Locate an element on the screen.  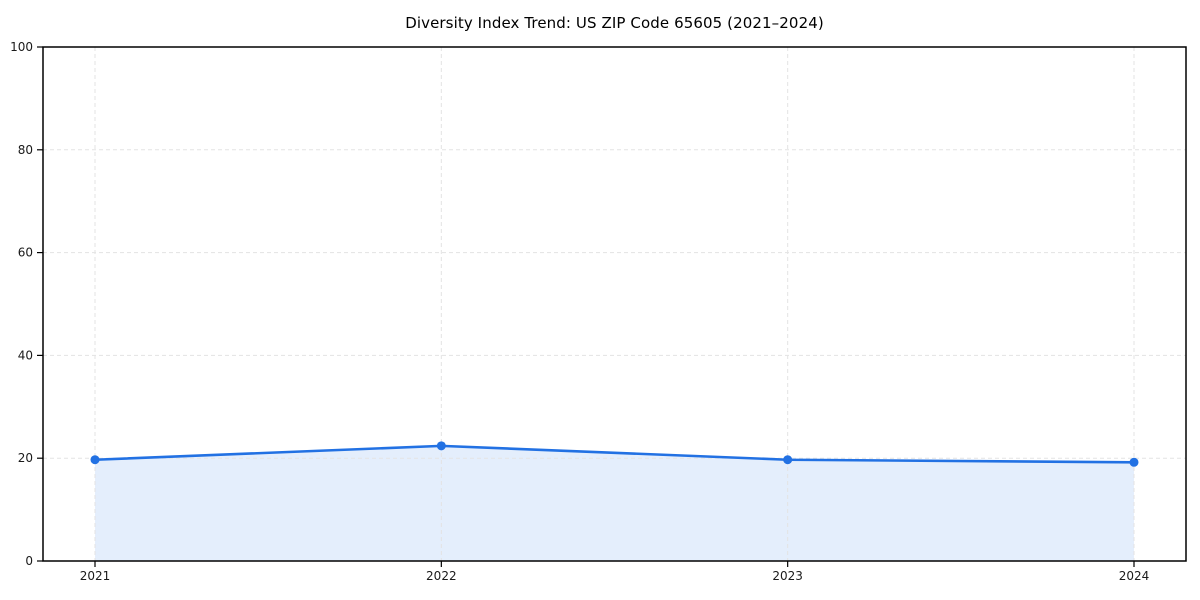
y-tick-label: 0 is located at coordinates (29, 561).